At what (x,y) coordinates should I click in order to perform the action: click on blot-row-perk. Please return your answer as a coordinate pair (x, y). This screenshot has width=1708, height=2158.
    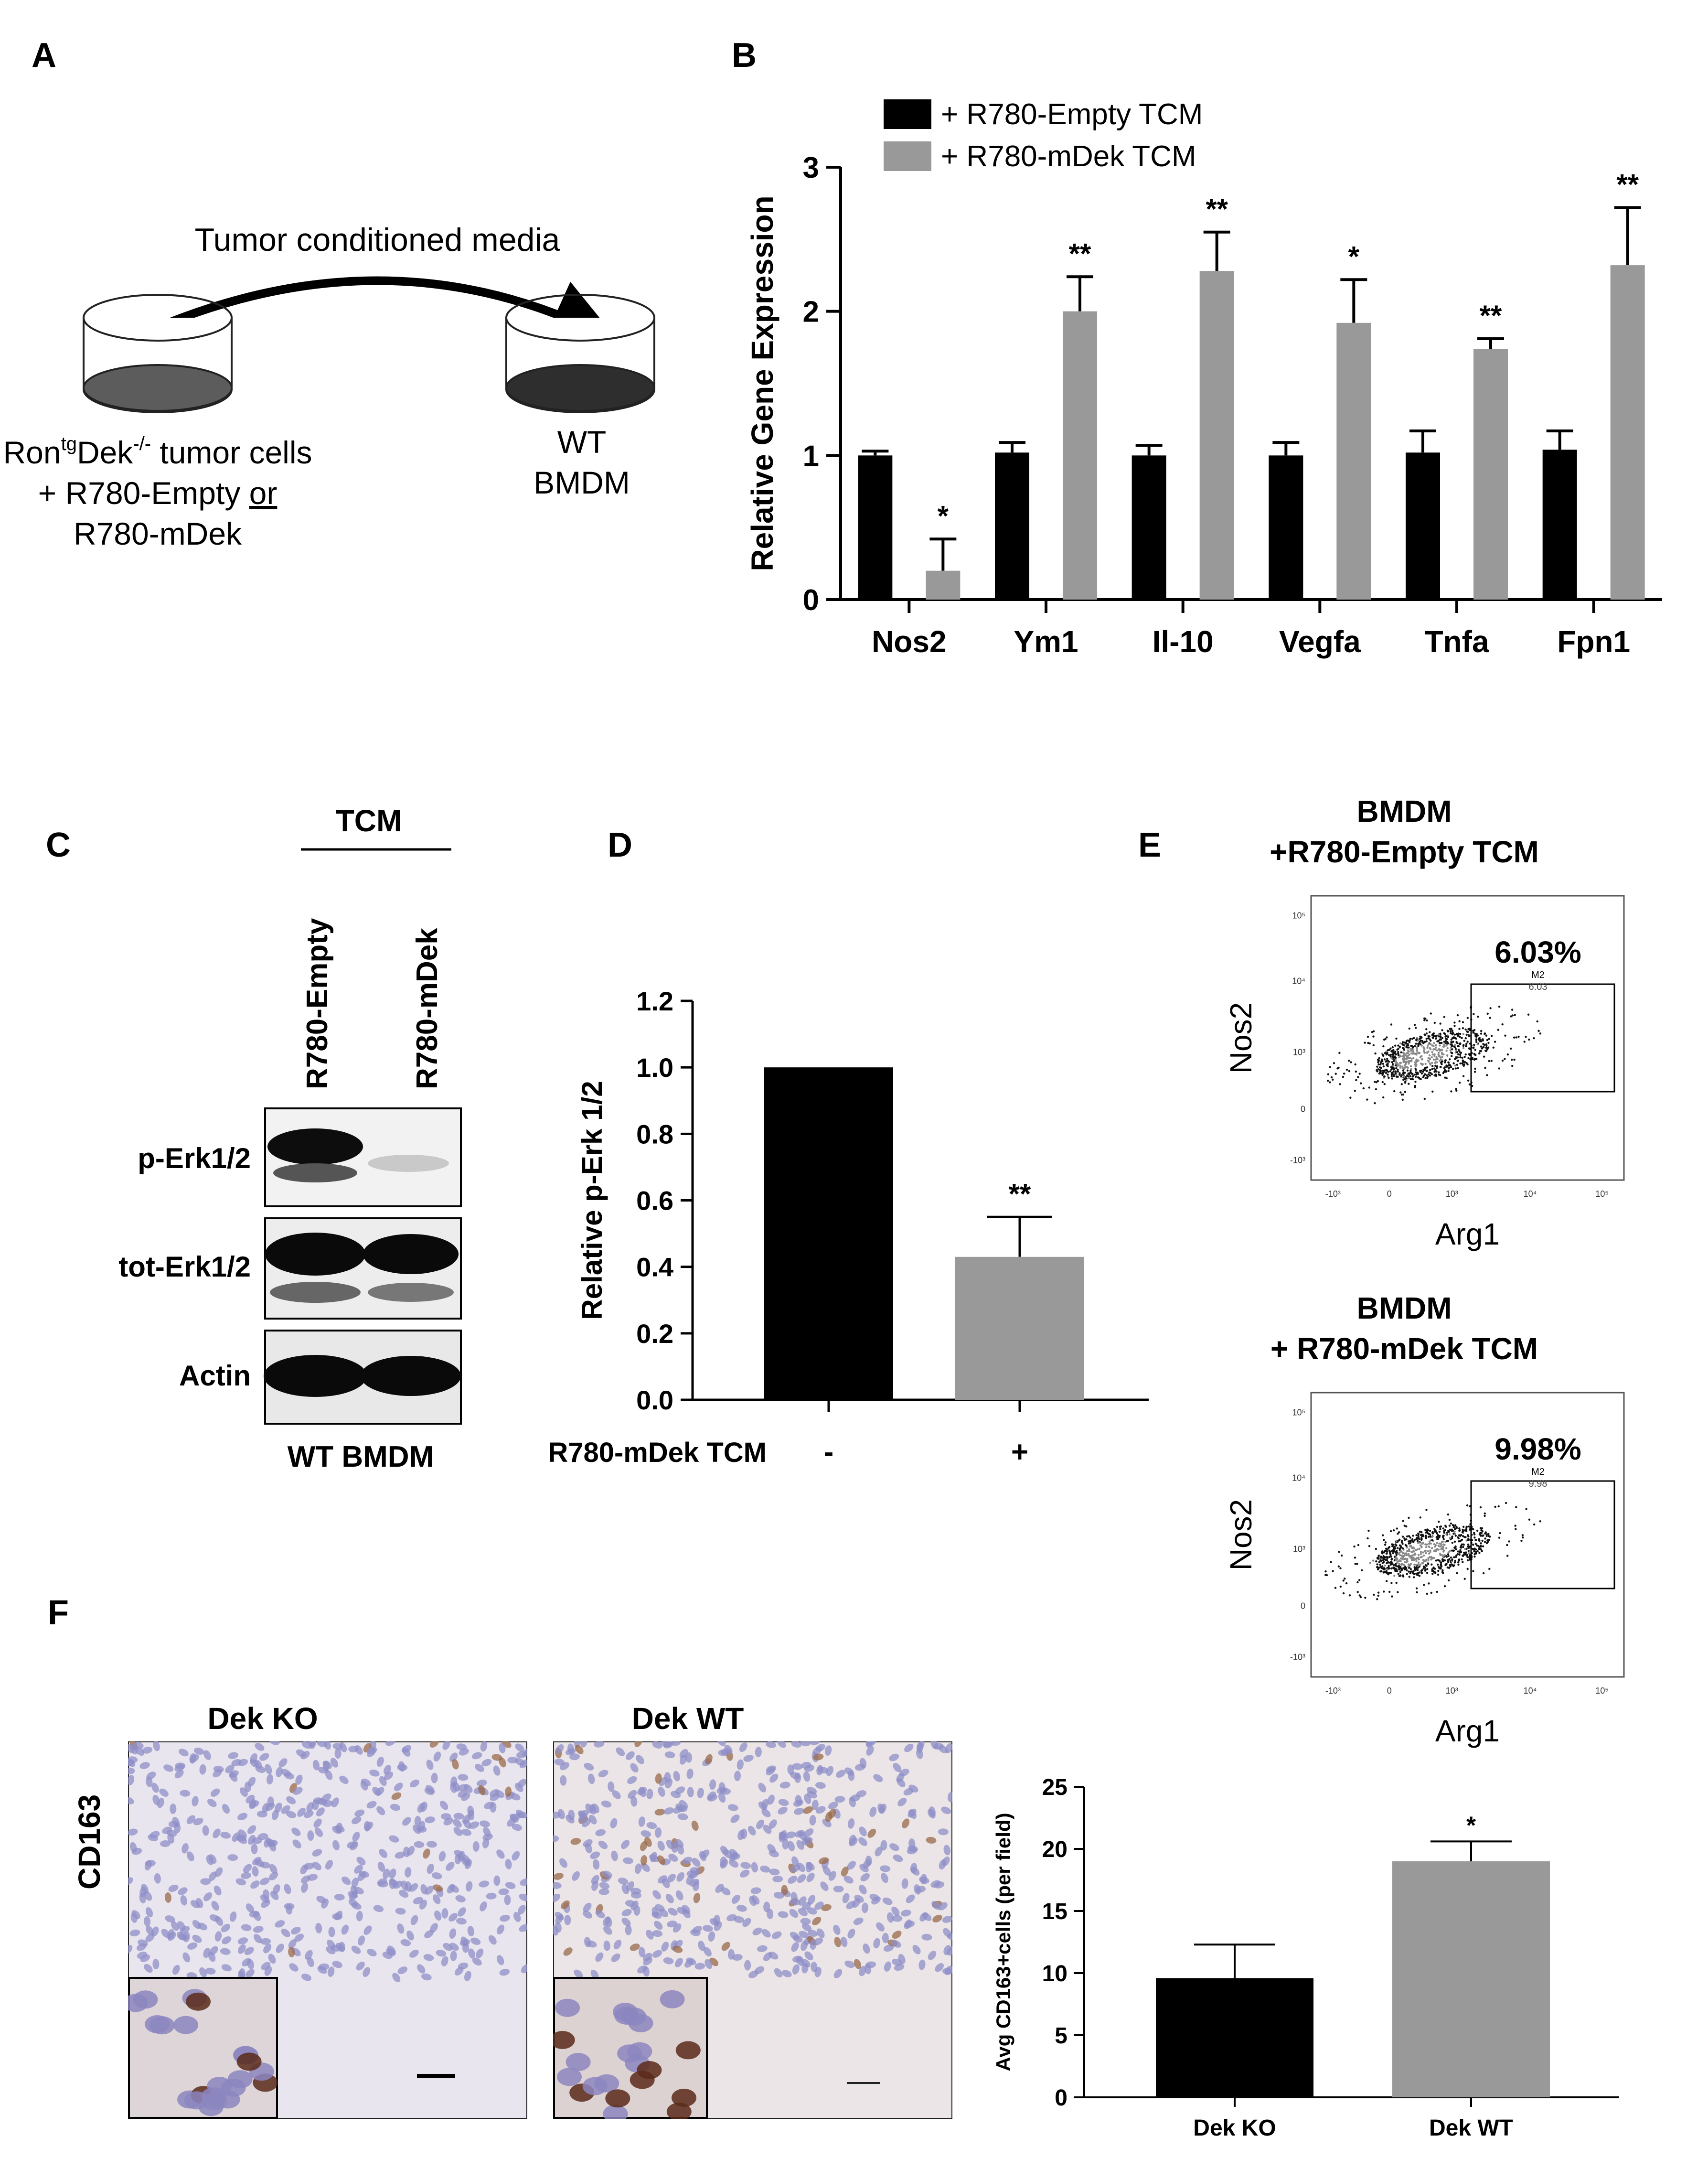
    Looking at the image, I should click on (363, 1157).